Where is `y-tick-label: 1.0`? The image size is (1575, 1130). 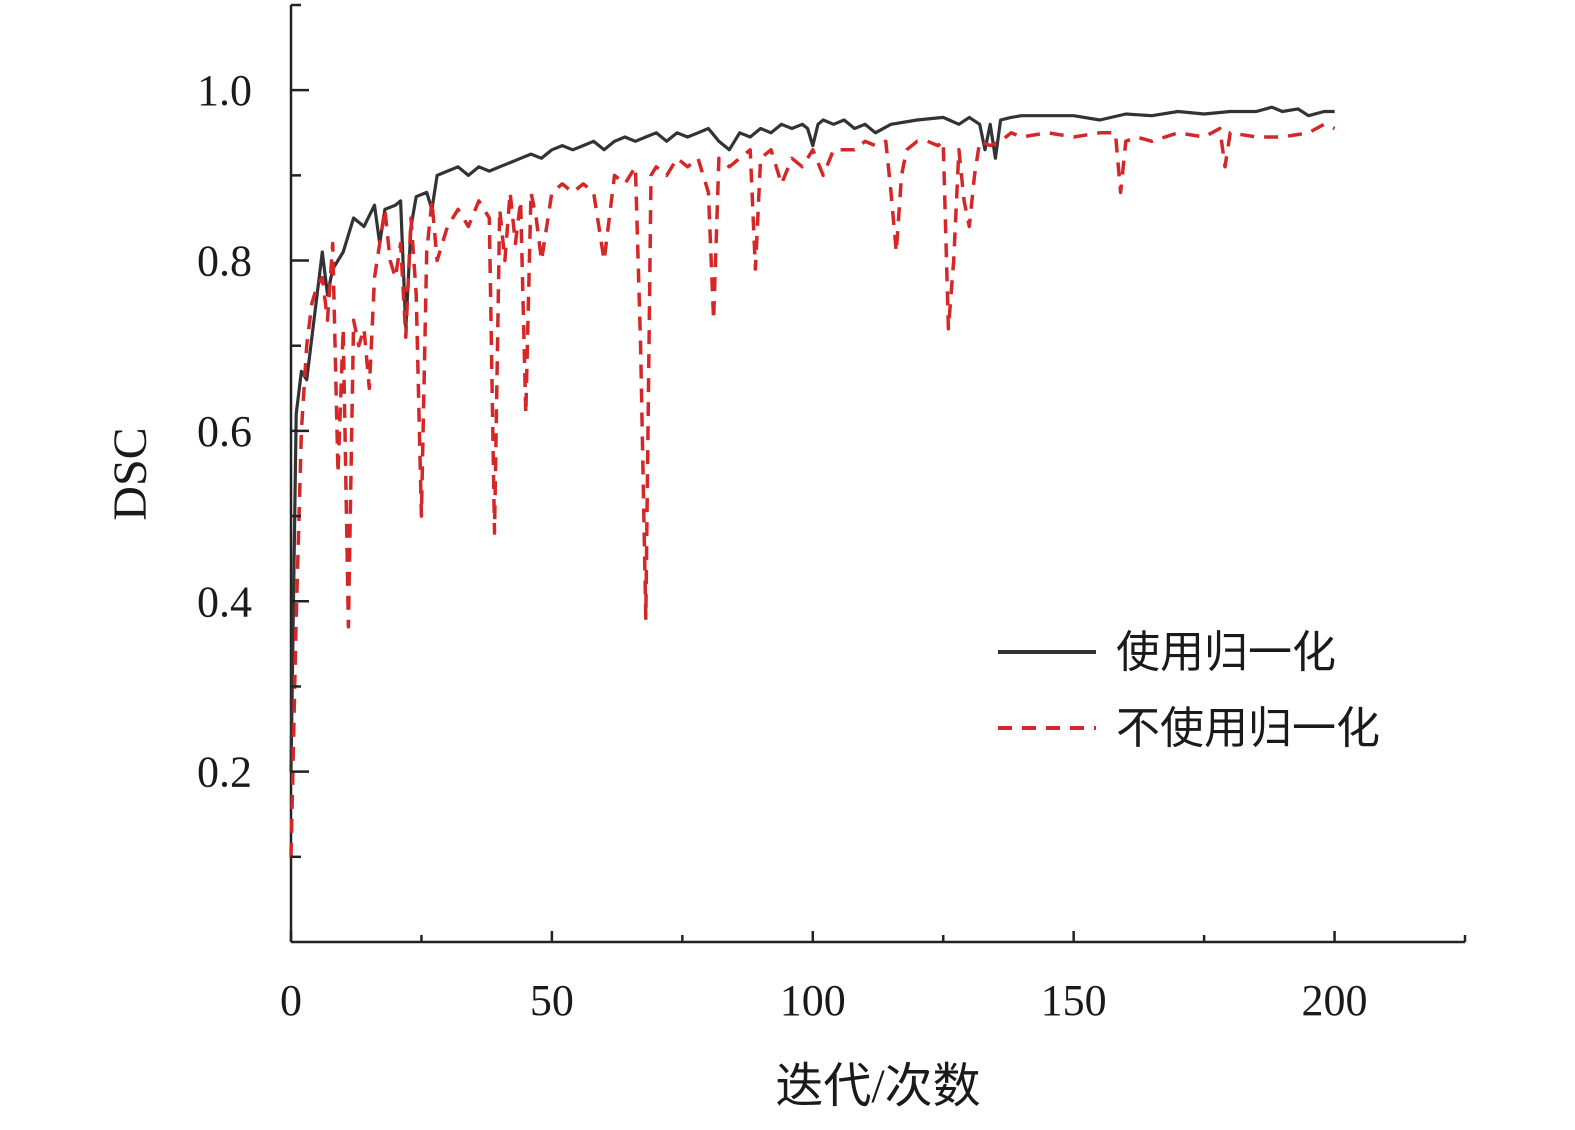
y-tick-label: 1.0 is located at coordinates (224, 90).